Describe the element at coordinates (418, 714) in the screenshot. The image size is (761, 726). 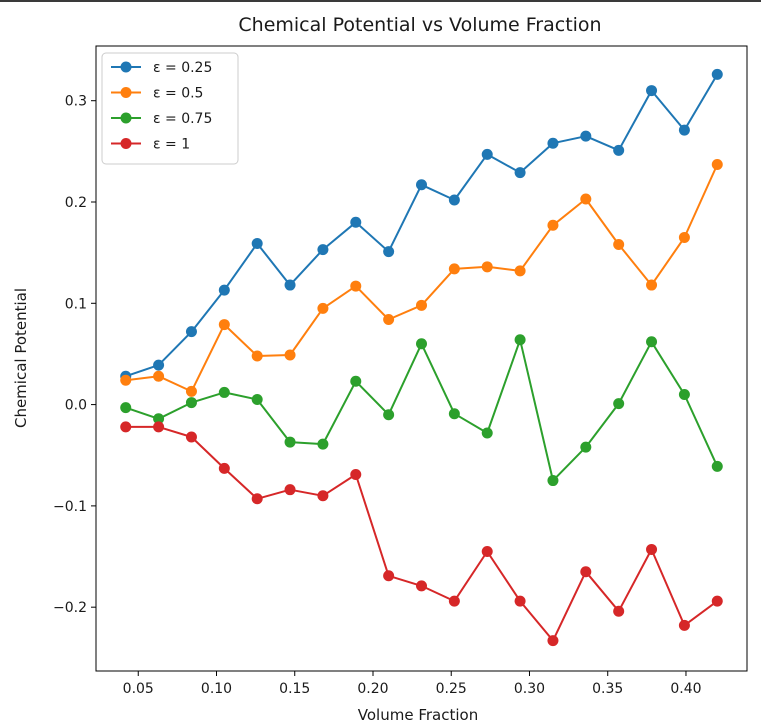
I see `x-axis-label: Volume Fraction` at that location.